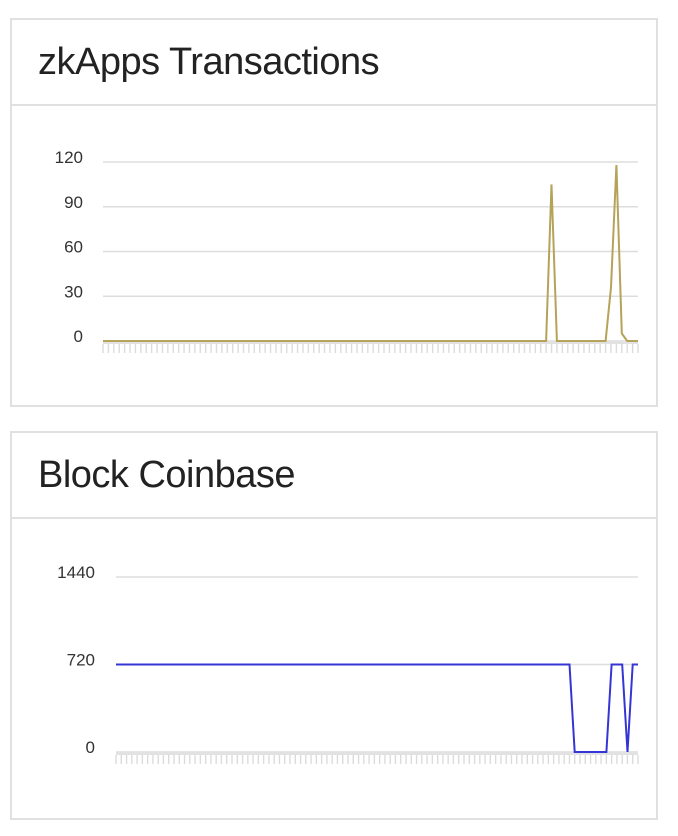 This screenshot has height=836, width=678. I want to click on y-tick-label: 720, so click(81, 660).